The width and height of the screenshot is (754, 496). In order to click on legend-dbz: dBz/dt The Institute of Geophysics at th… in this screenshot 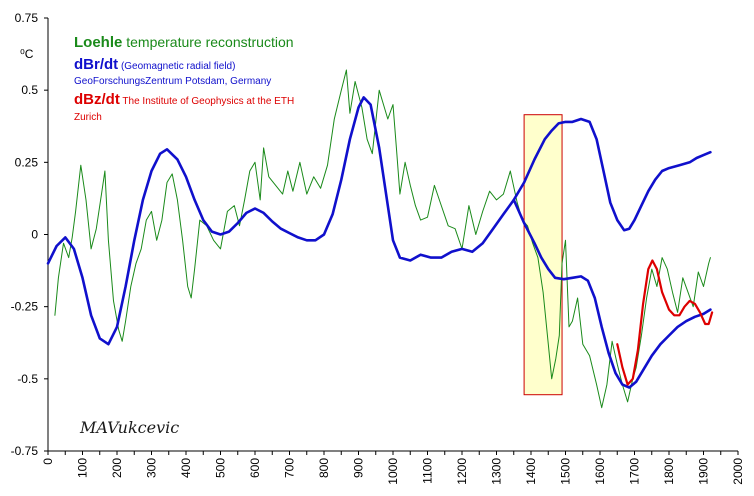, I will do `click(184, 99)`.